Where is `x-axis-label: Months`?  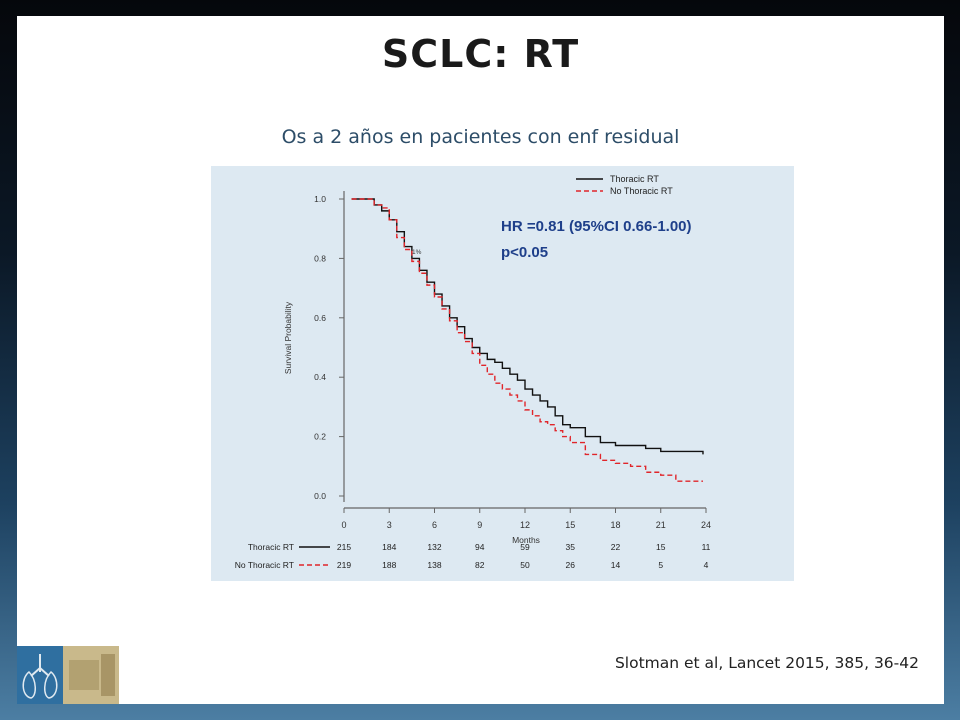
x-axis-label: Months is located at coordinates (526, 540).